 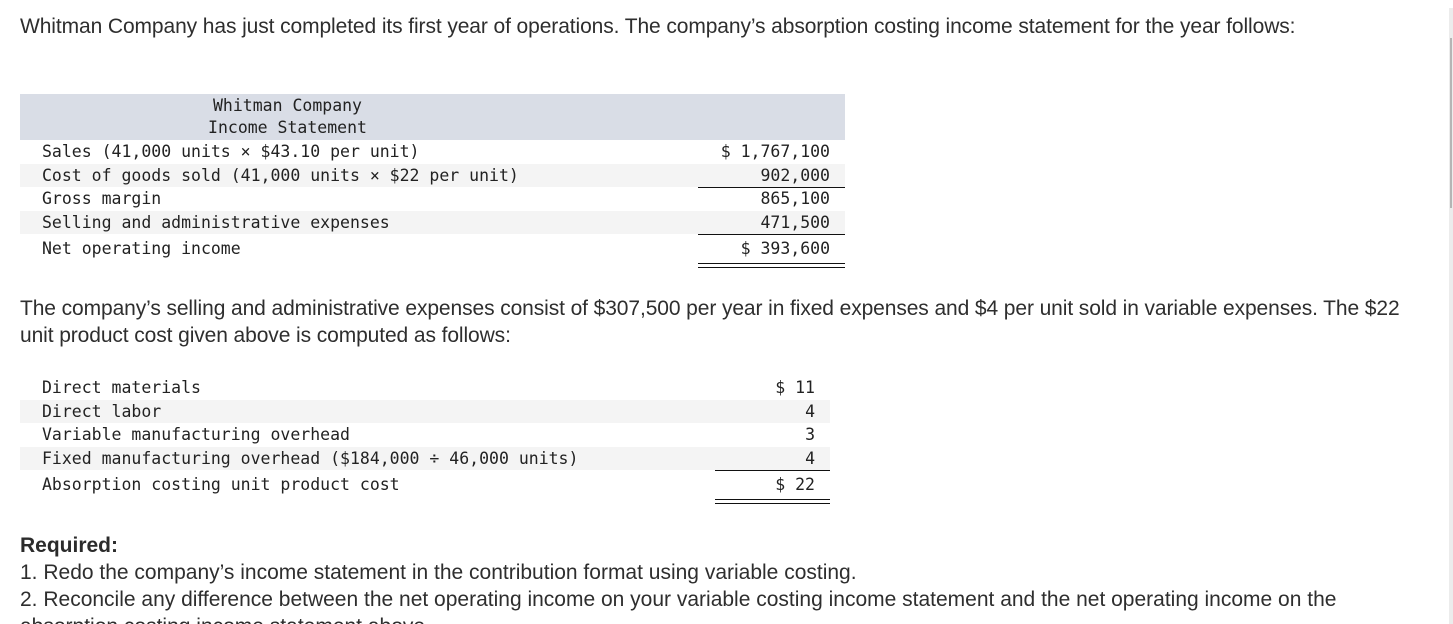 I want to click on row-amount: $ 11, so click(x=795, y=387).